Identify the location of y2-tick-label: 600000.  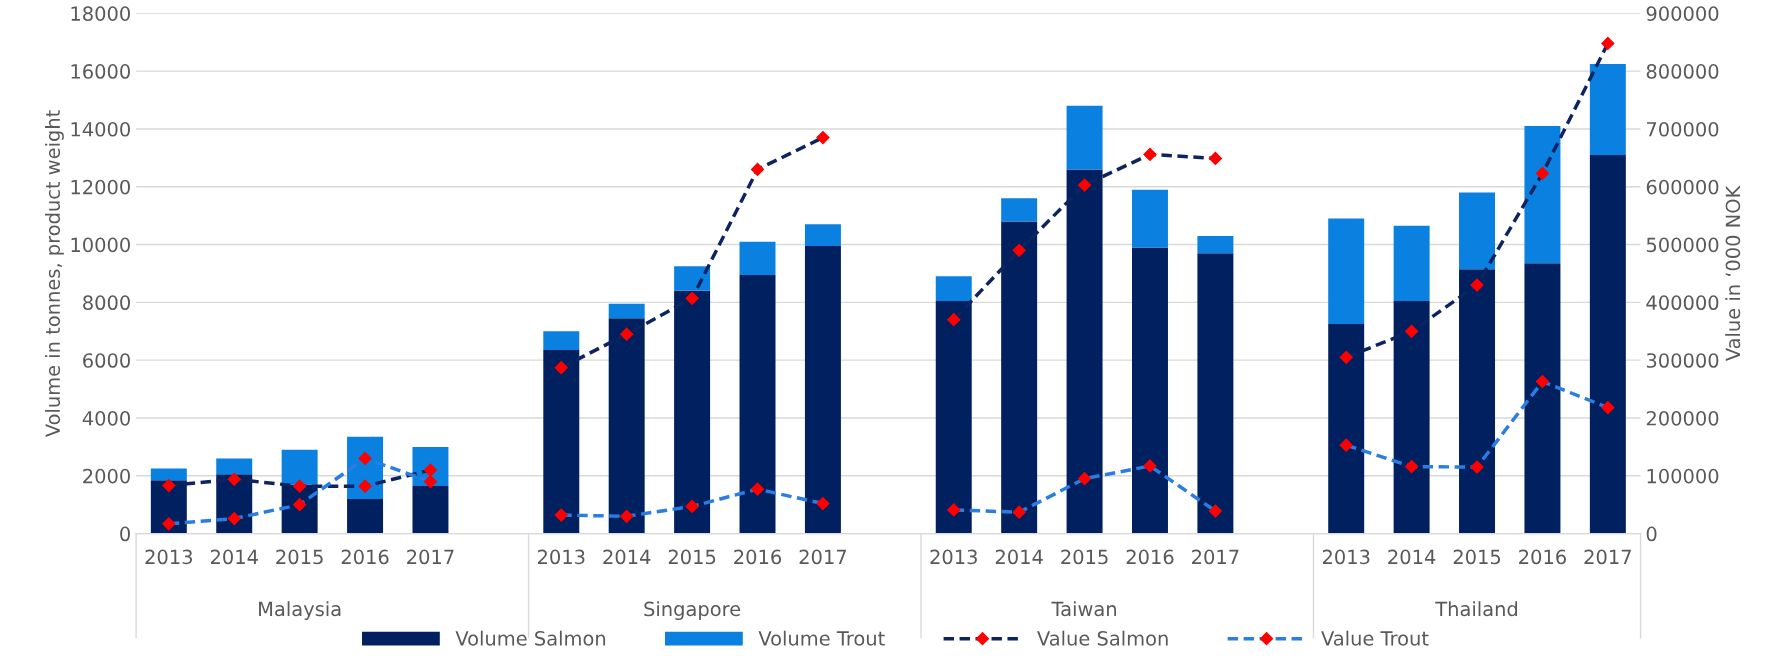
(1682, 187).